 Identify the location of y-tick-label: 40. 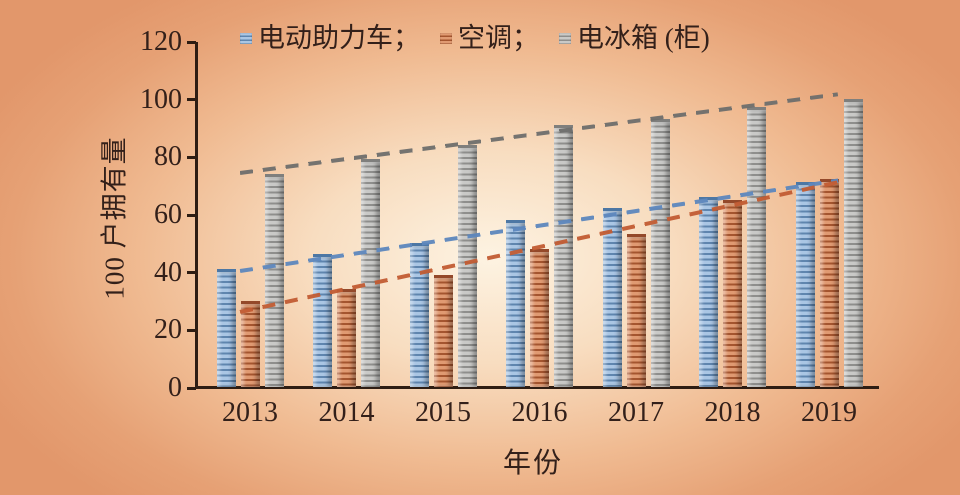
(168, 272).